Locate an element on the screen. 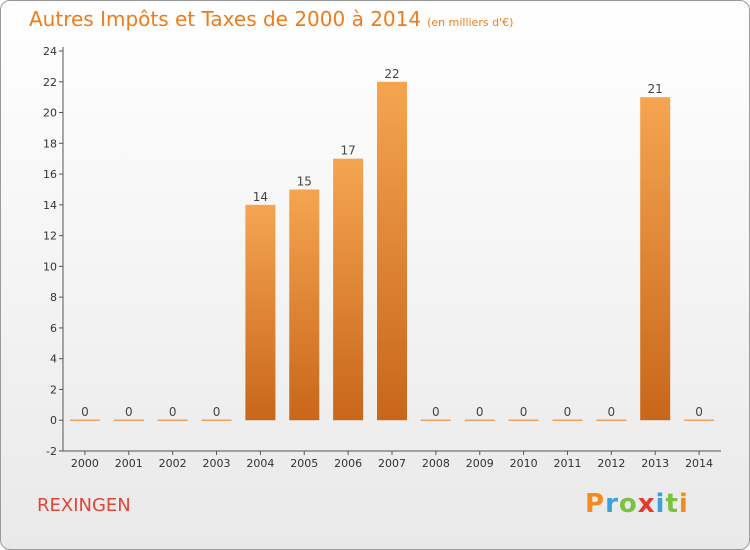 This screenshot has width=750, height=550. y-tick-label: 8 is located at coordinates (53, 297).